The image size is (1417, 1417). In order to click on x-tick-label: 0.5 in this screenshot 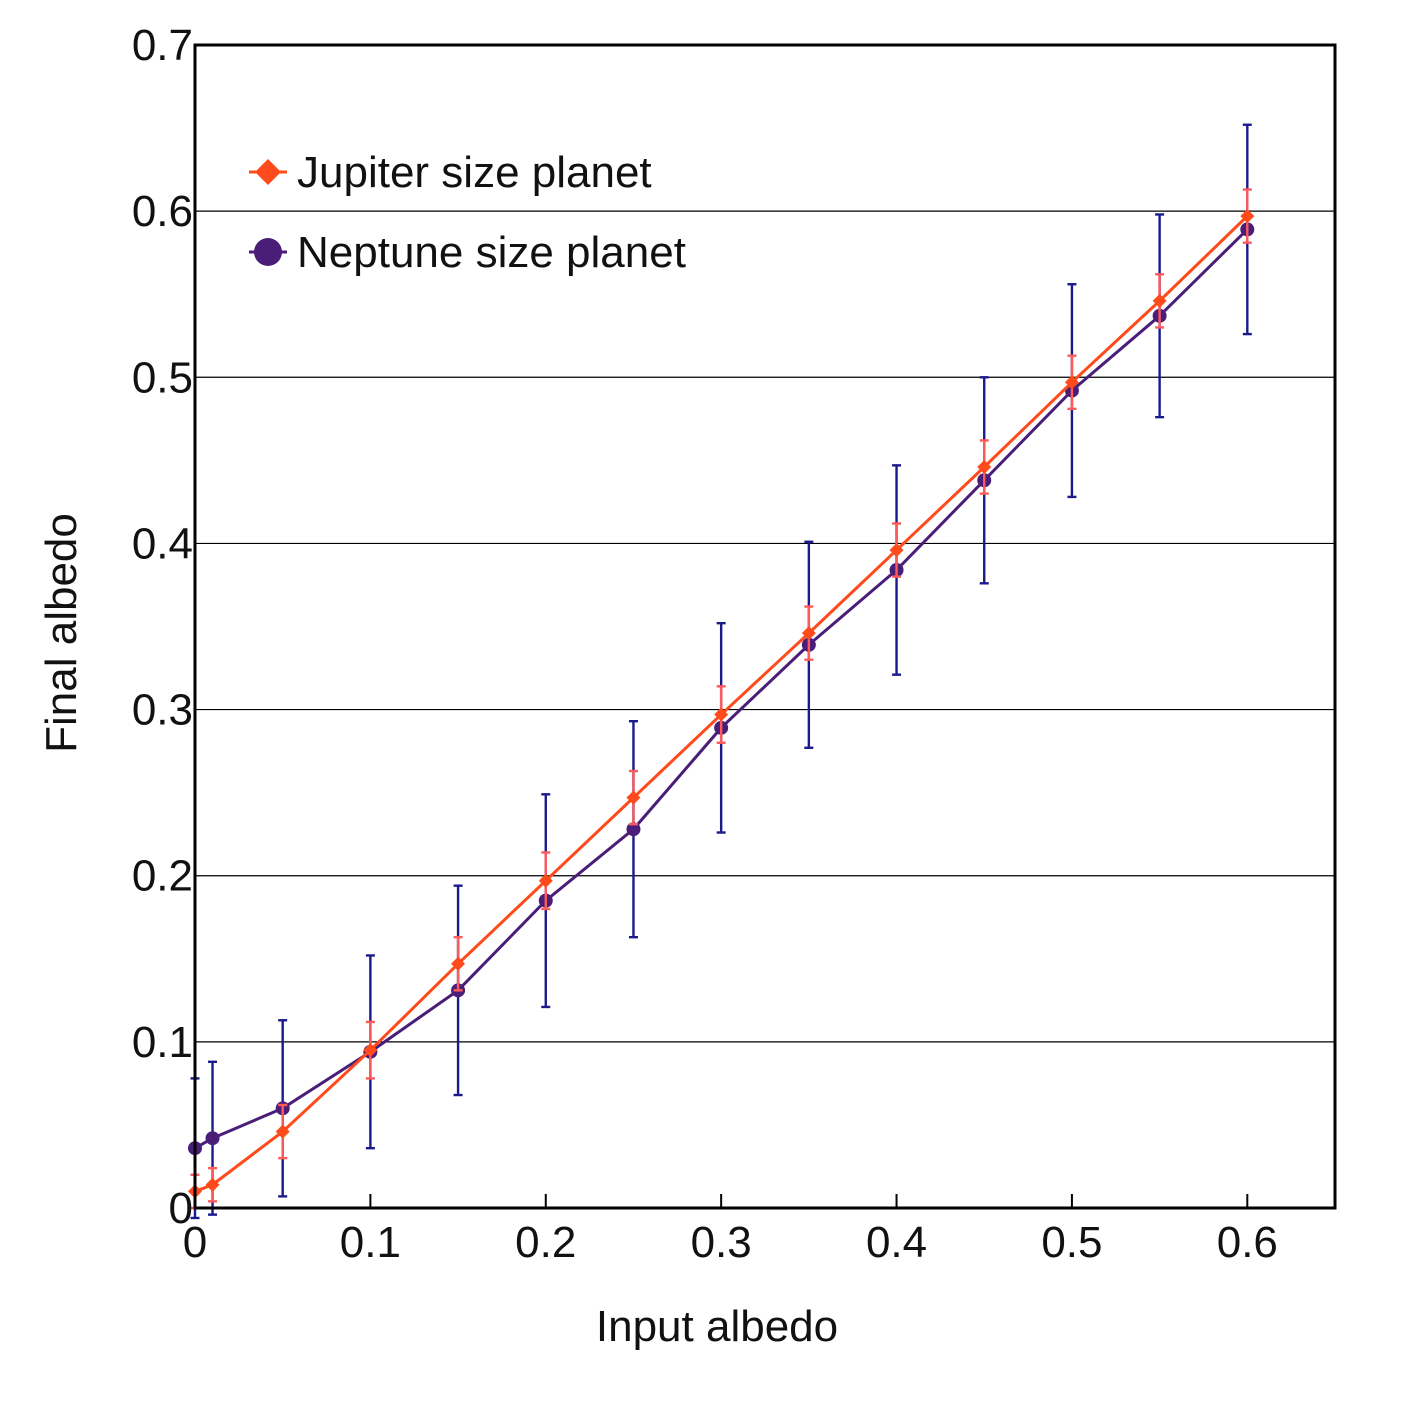, I will do `click(1071, 1242)`.